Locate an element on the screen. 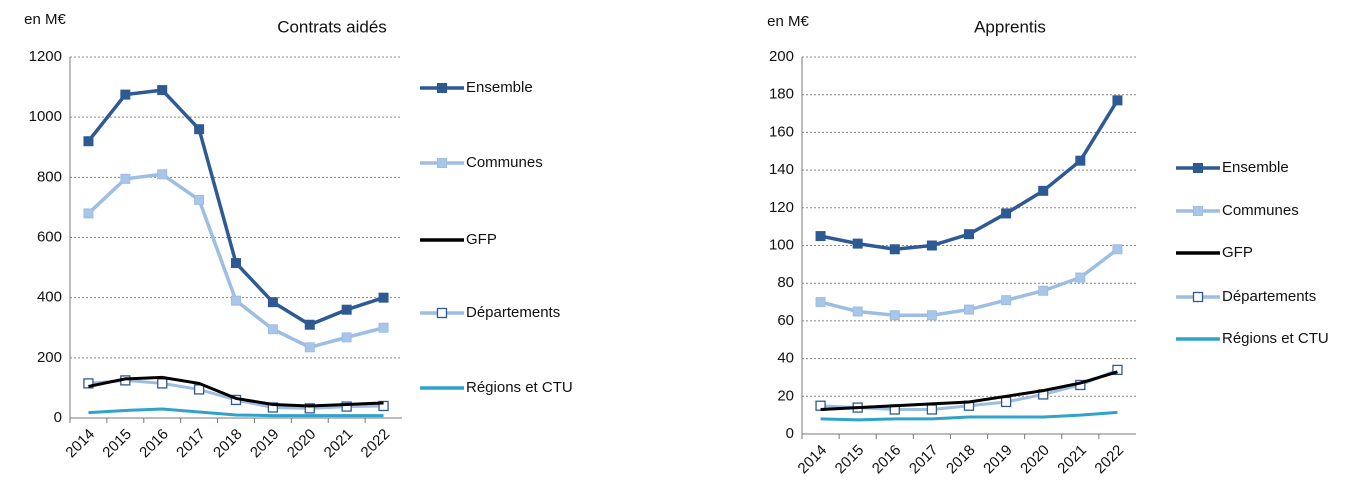  y-tick-label: 1200 is located at coordinates (45, 56).